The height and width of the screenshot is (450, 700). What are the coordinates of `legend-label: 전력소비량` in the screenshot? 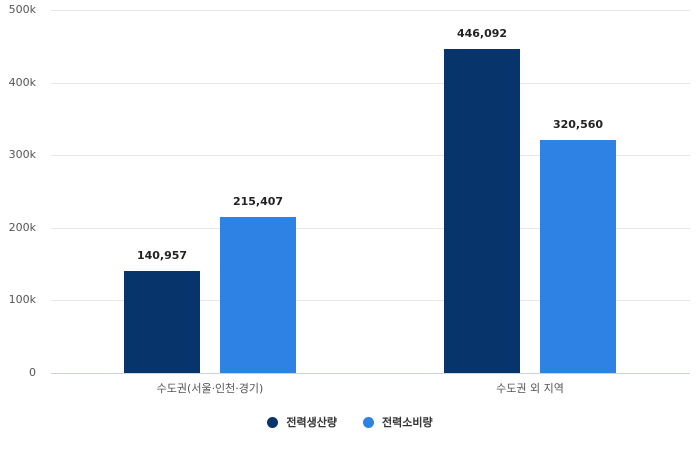 It's located at (407, 422).